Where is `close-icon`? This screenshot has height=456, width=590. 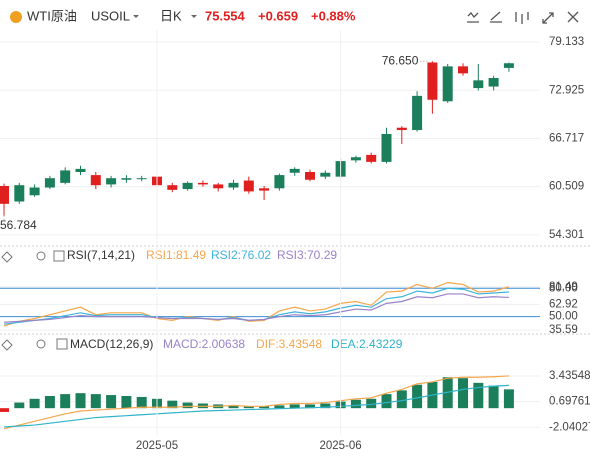 close-icon is located at coordinates (573, 17).